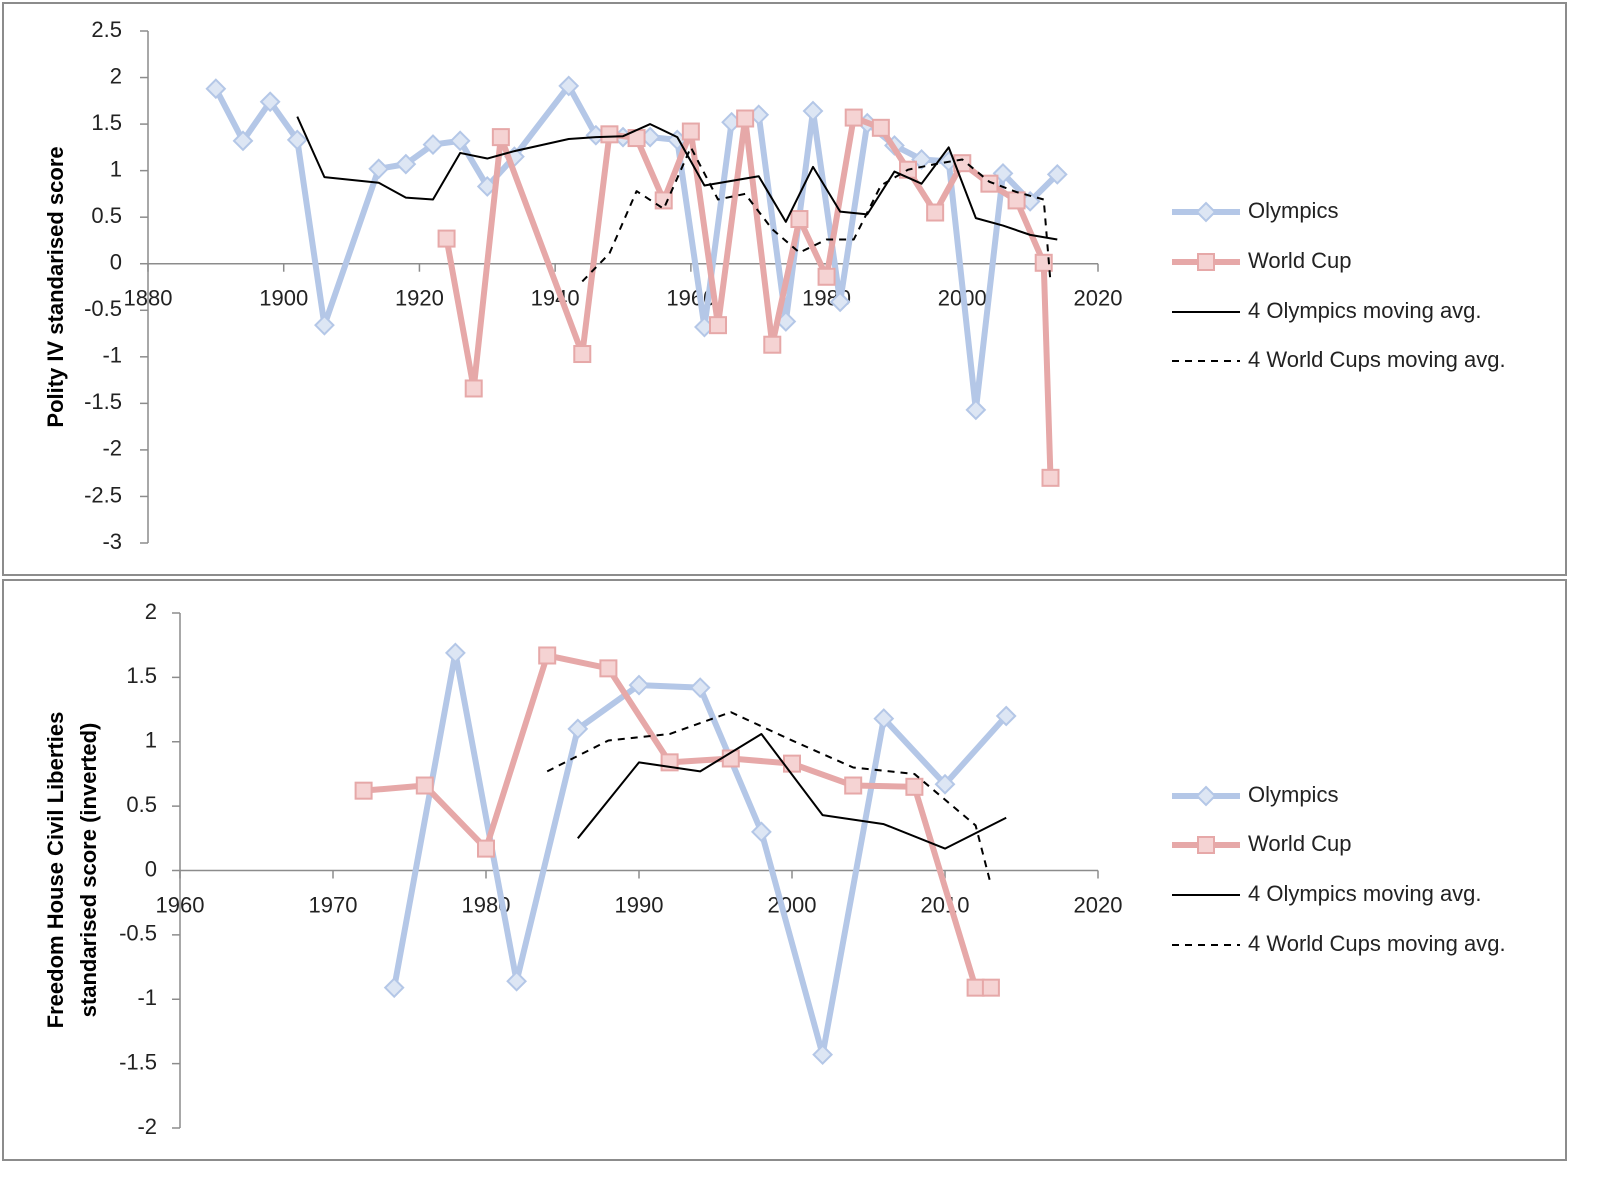 This screenshot has height=1185, width=1600. Describe the element at coordinates (55, 286) in the screenshot. I see `y-axis-label: Polity IV standarised score` at that location.